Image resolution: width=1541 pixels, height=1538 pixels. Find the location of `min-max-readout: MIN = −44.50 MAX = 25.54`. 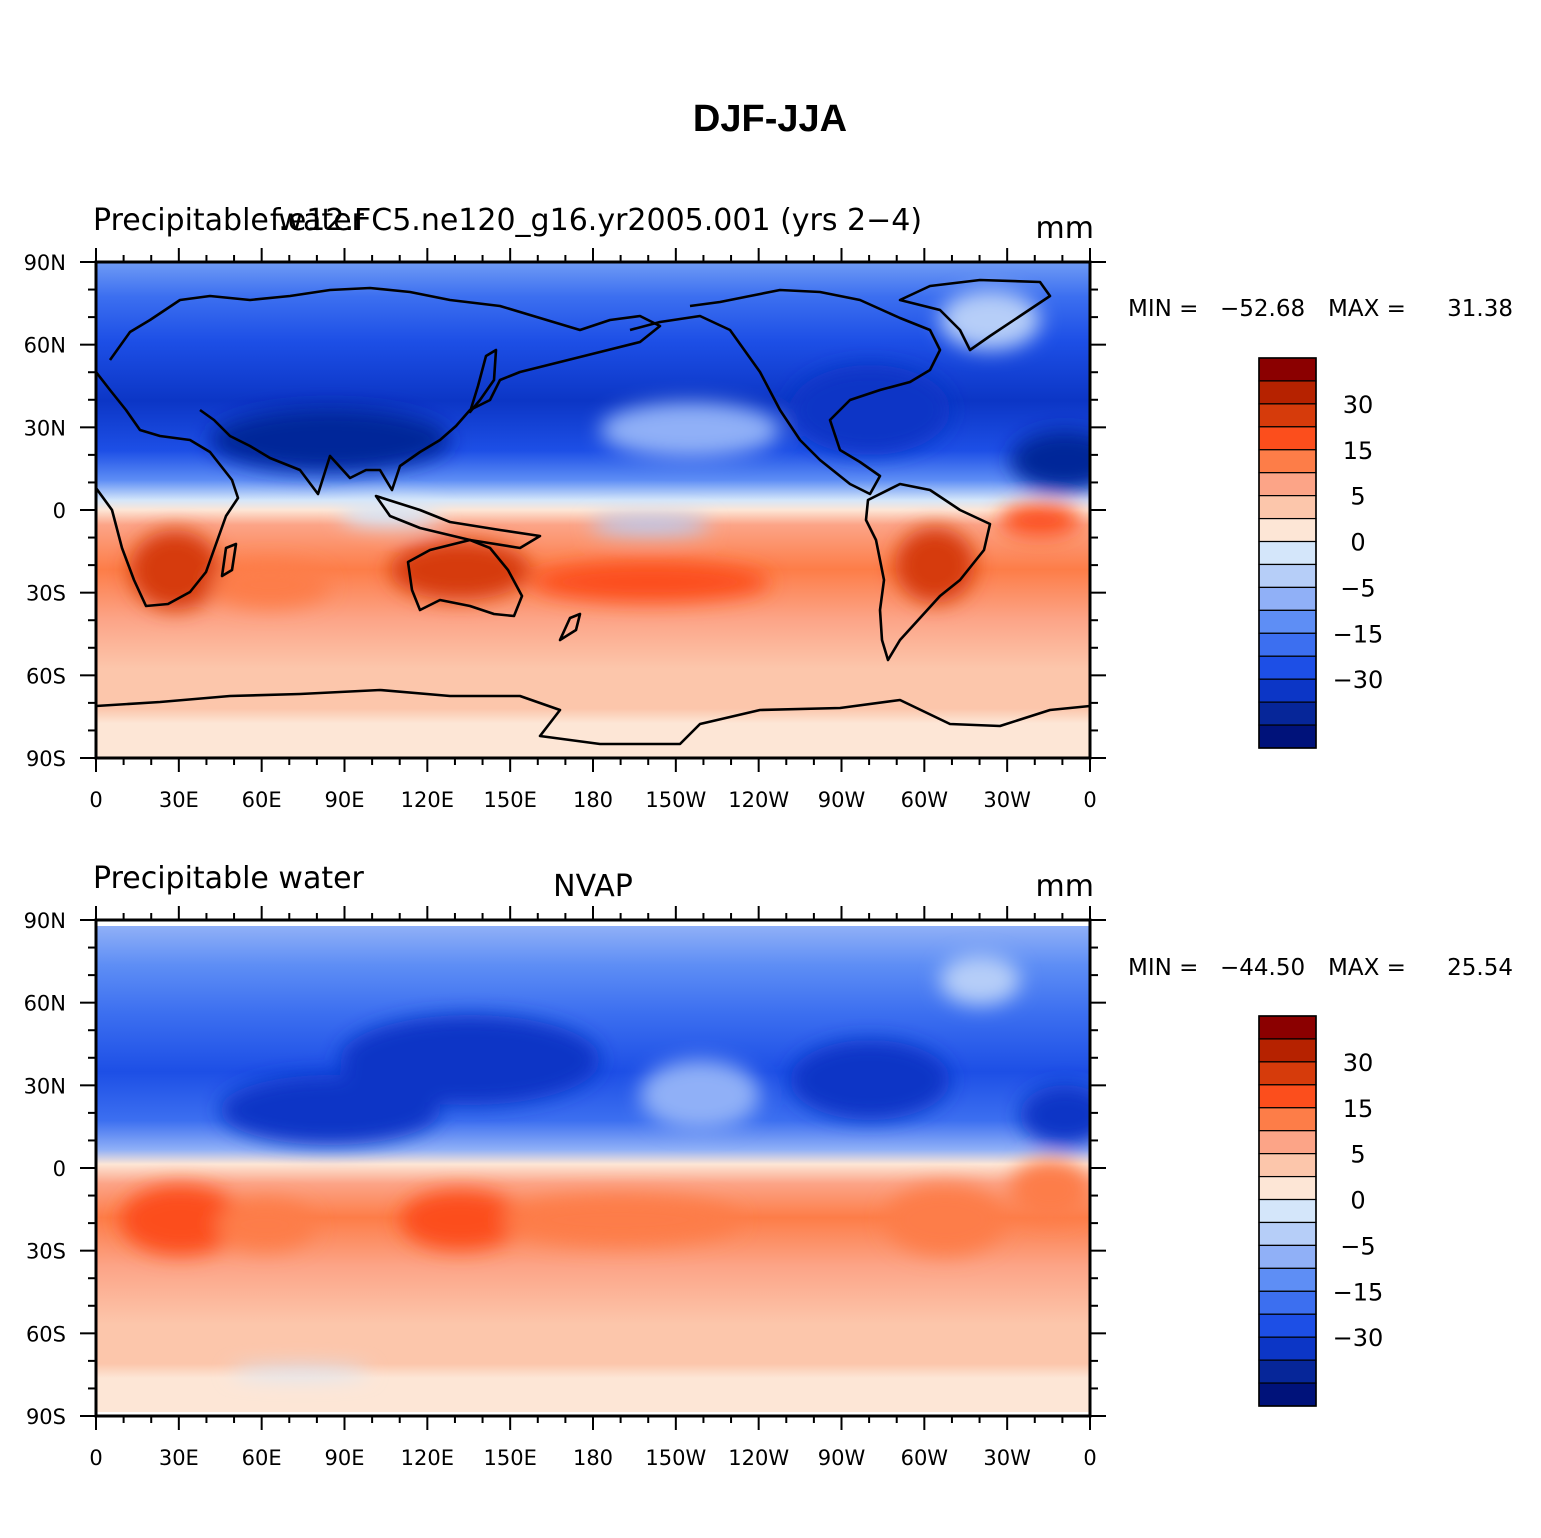

min-max-readout: MIN = −44.50 MAX = 25.54 is located at coordinates (1320, 968).